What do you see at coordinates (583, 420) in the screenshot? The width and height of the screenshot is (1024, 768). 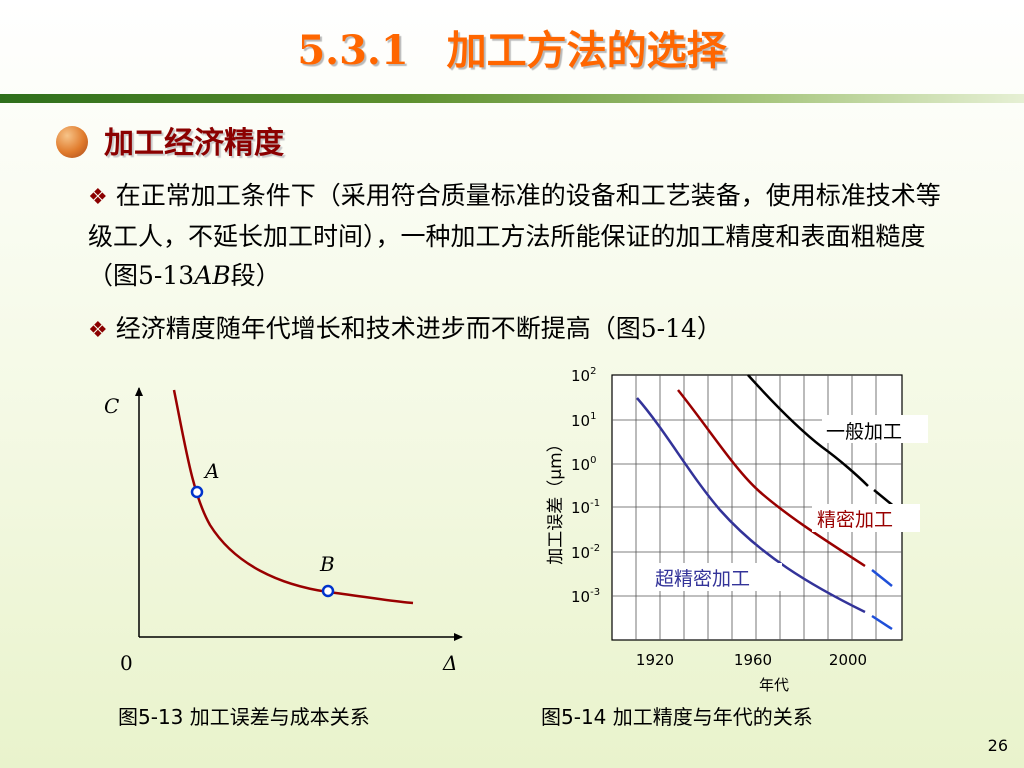 I see `y-tick-label: 10¹` at bounding box center [583, 420].